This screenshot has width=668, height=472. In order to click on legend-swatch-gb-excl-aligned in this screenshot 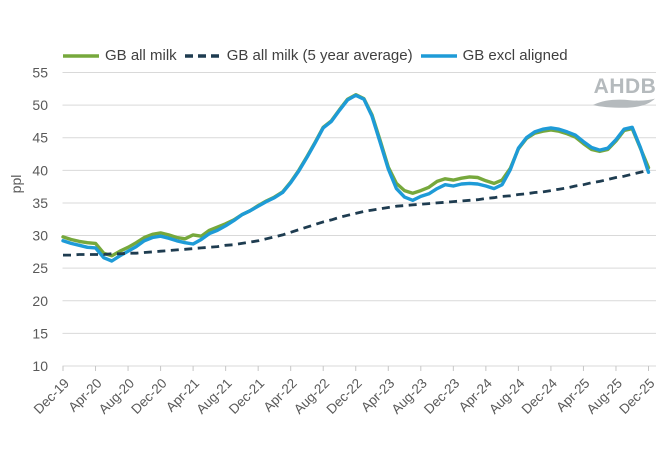, I will do `click(438, 55)`.